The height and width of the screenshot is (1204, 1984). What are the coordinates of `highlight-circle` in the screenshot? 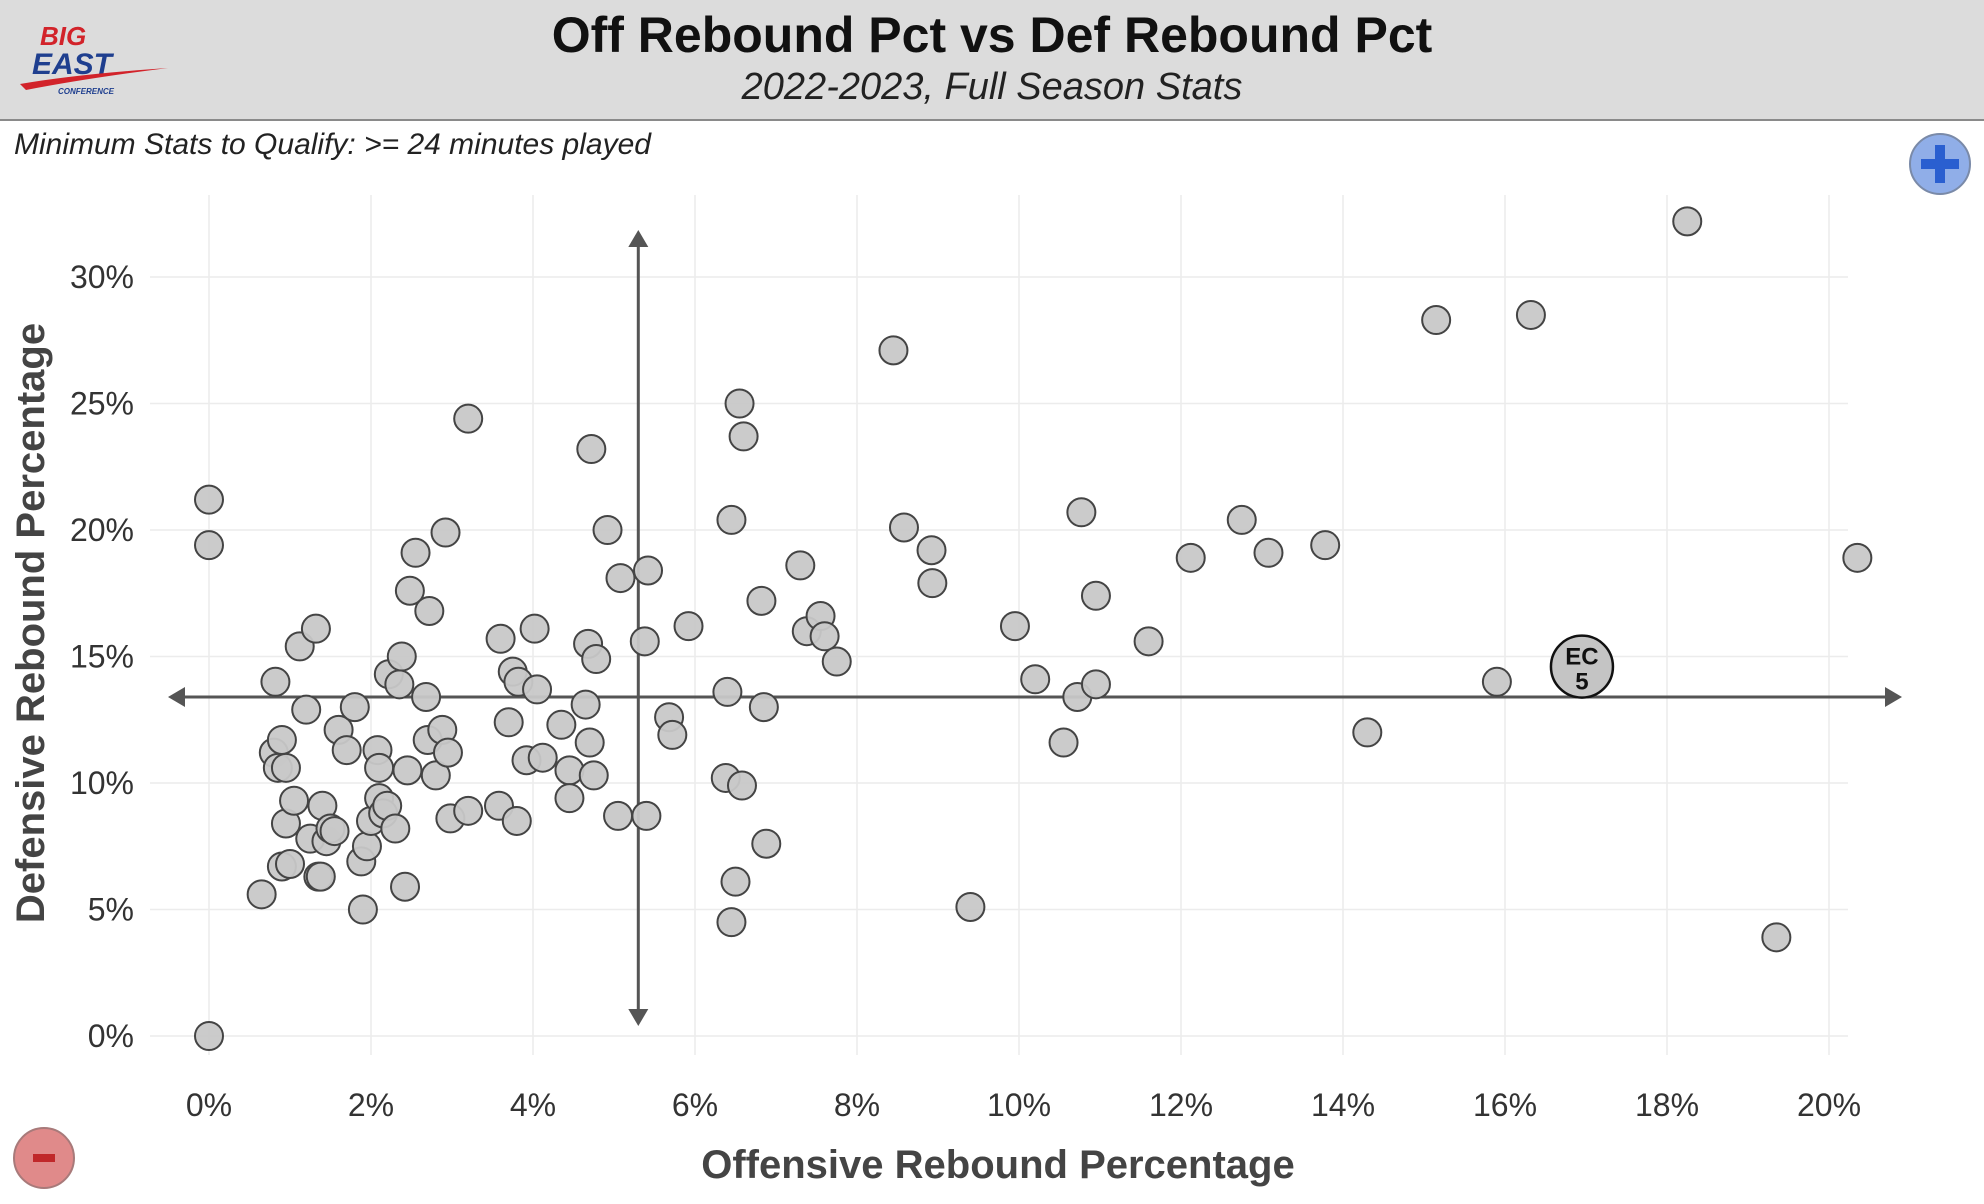 It's located at (1582, 666).